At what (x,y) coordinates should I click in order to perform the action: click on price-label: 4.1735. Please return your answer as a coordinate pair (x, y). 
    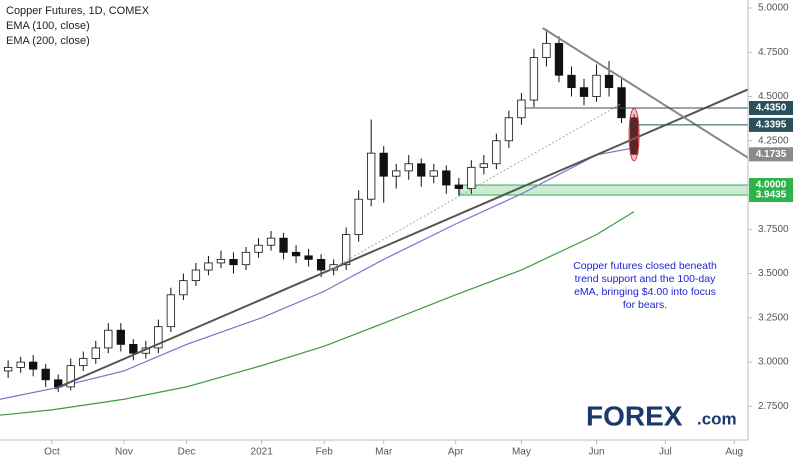
    Looking at the image, I should click on (771, 154).